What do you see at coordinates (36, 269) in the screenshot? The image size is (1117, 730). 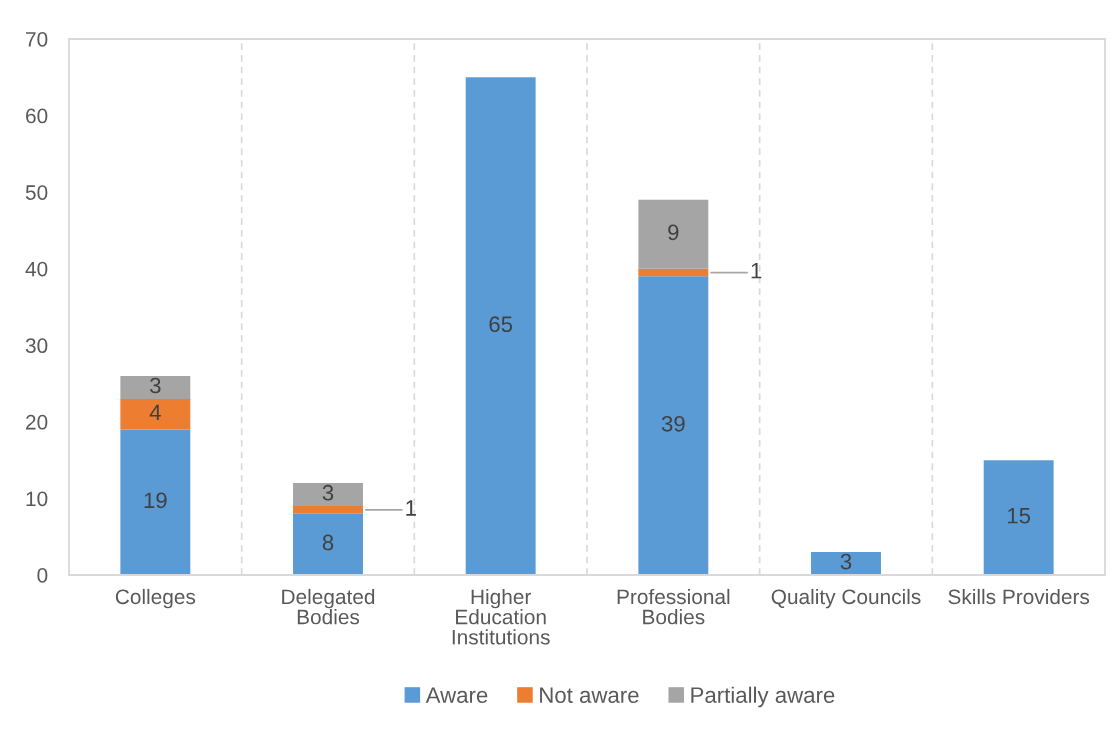 I see `y-tick-label: 40` at bounding box center [36, 269].